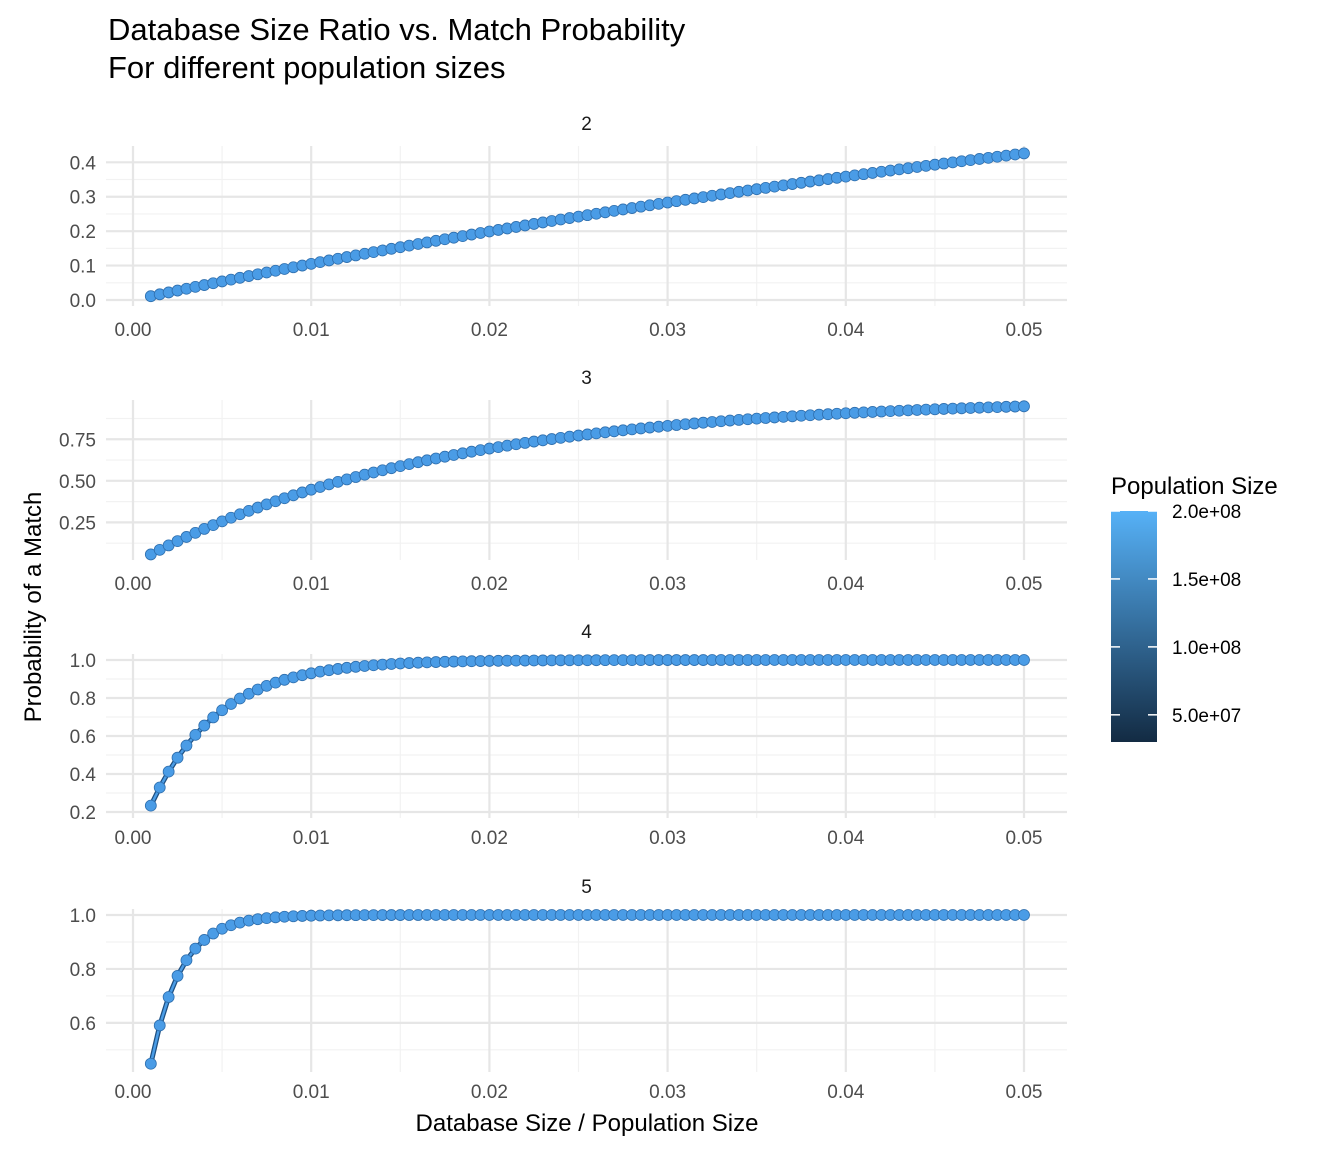 The height and width of the screenshot is (1152, 1344). I want to click on y-tick-label: 0.50, so click(77, 482).